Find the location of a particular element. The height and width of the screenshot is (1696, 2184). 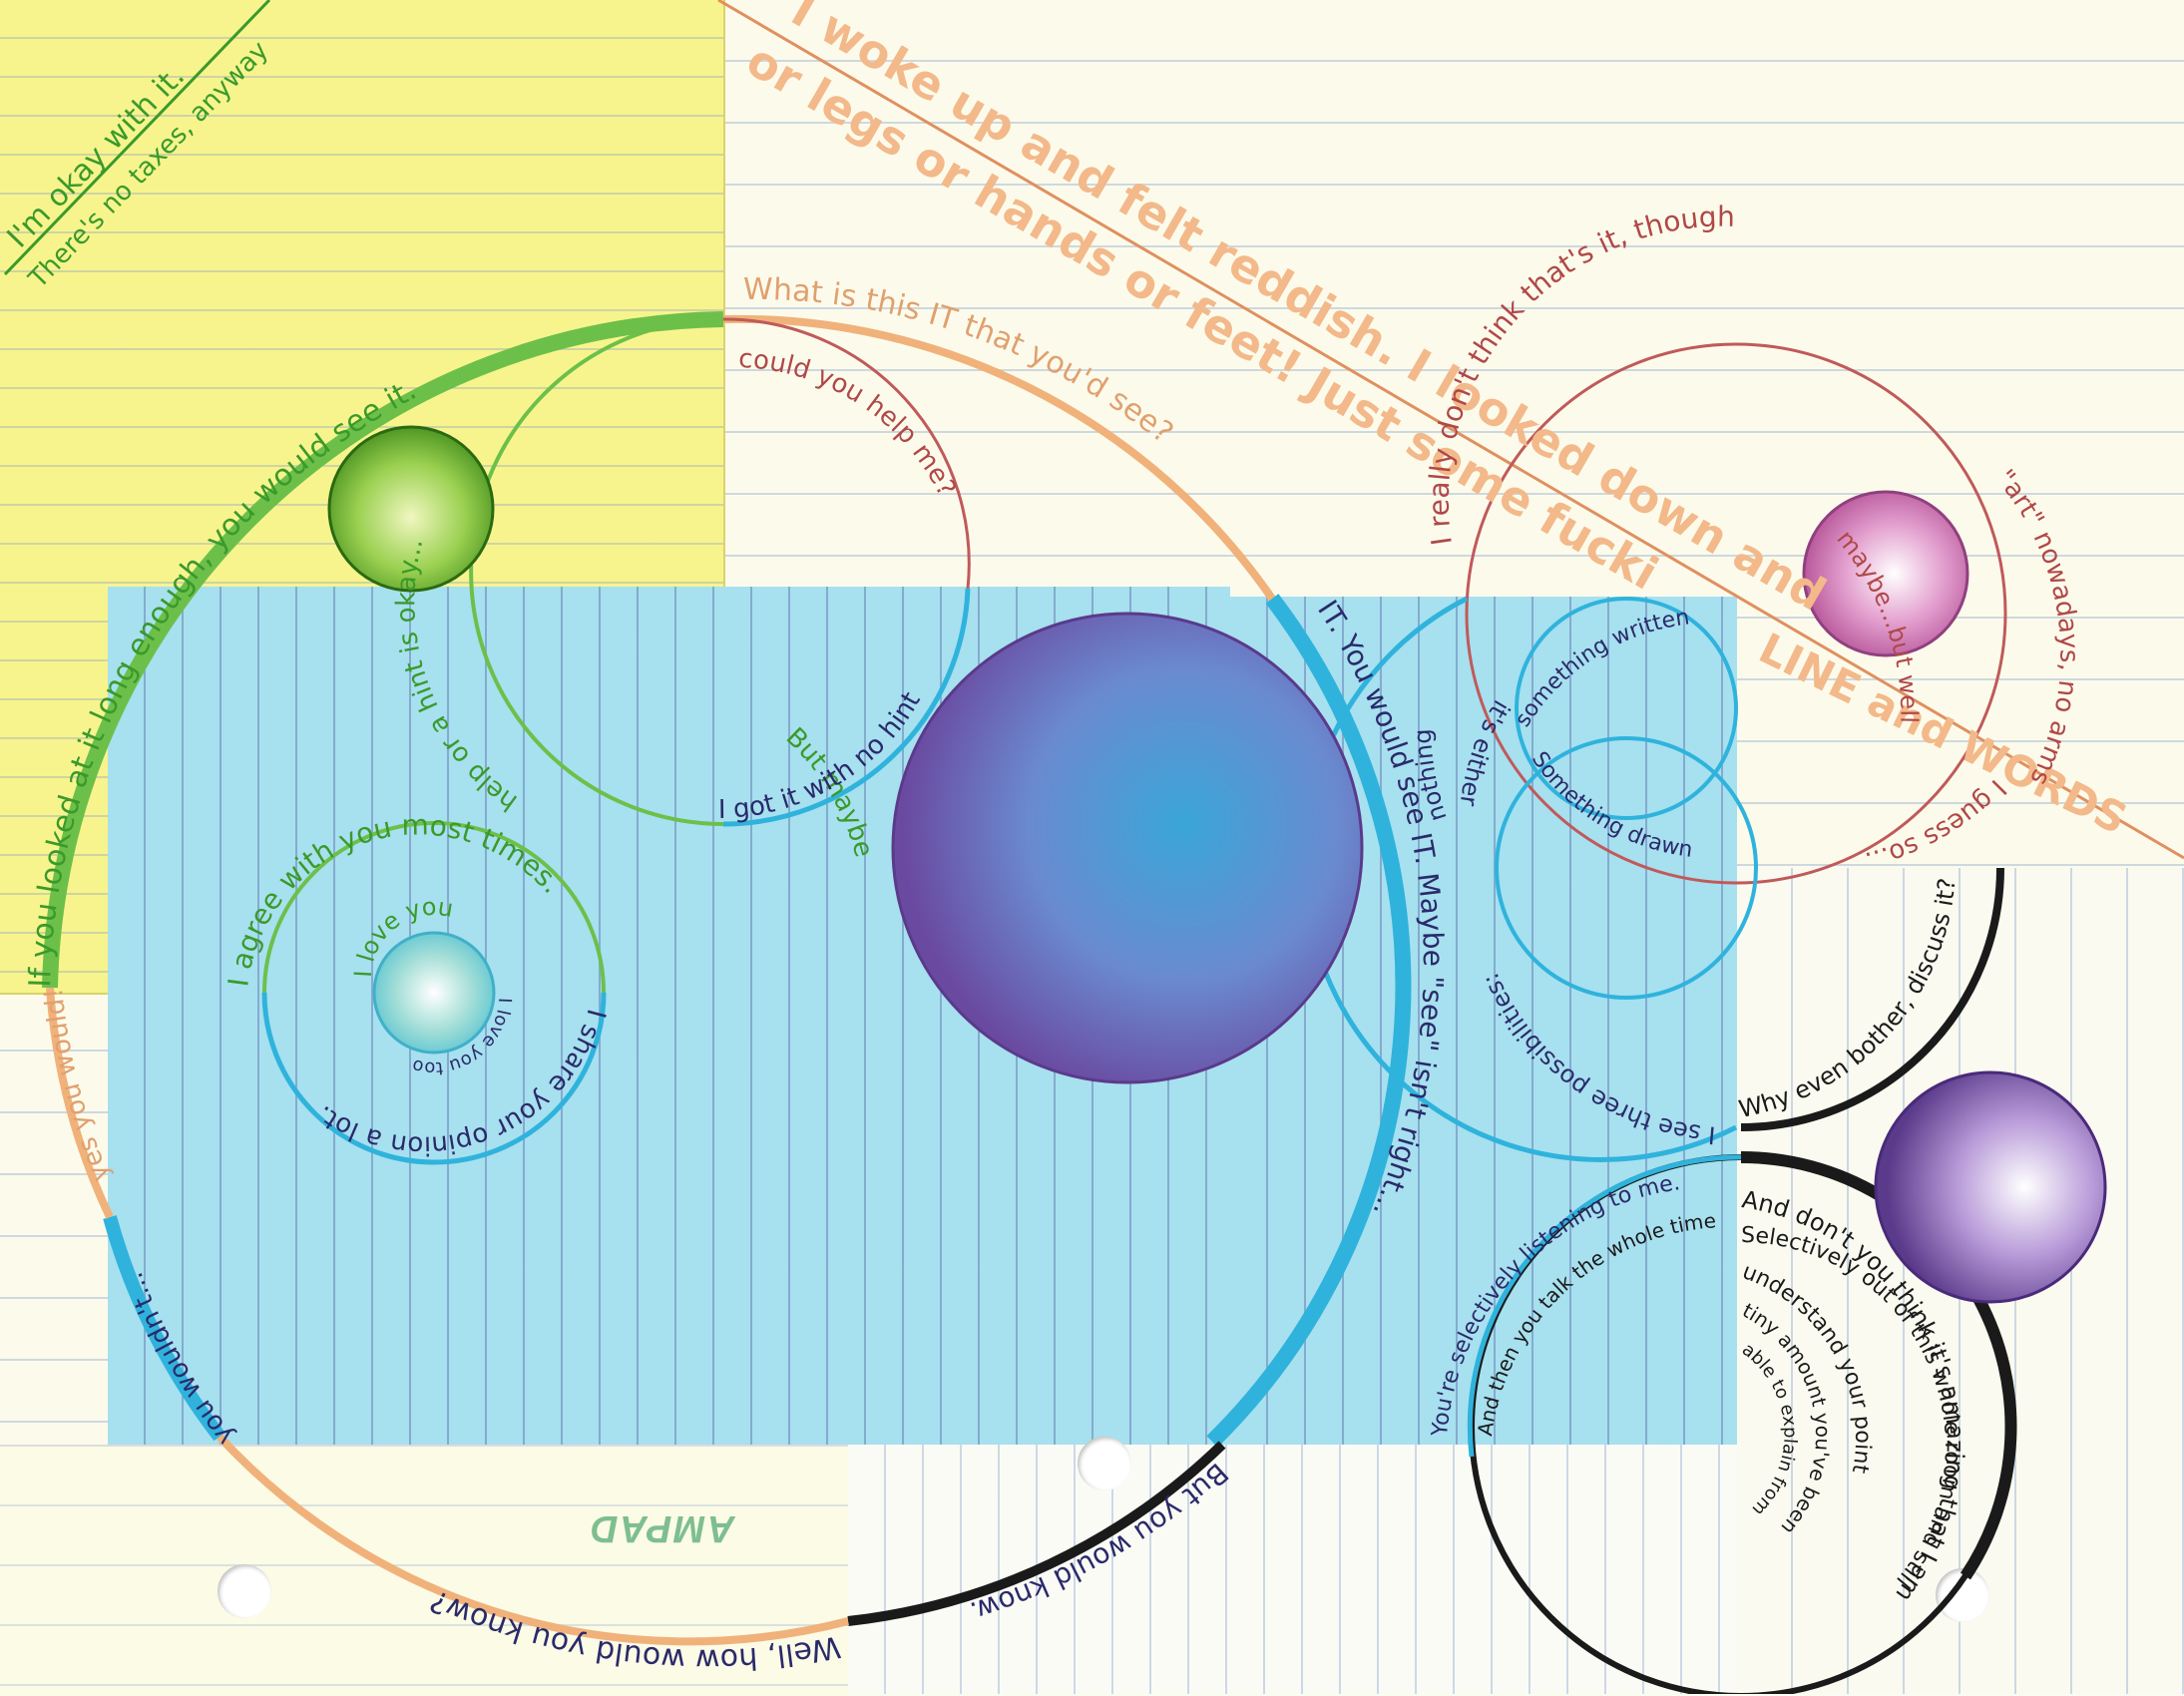

green-arc is located at coordinates (383, 650).